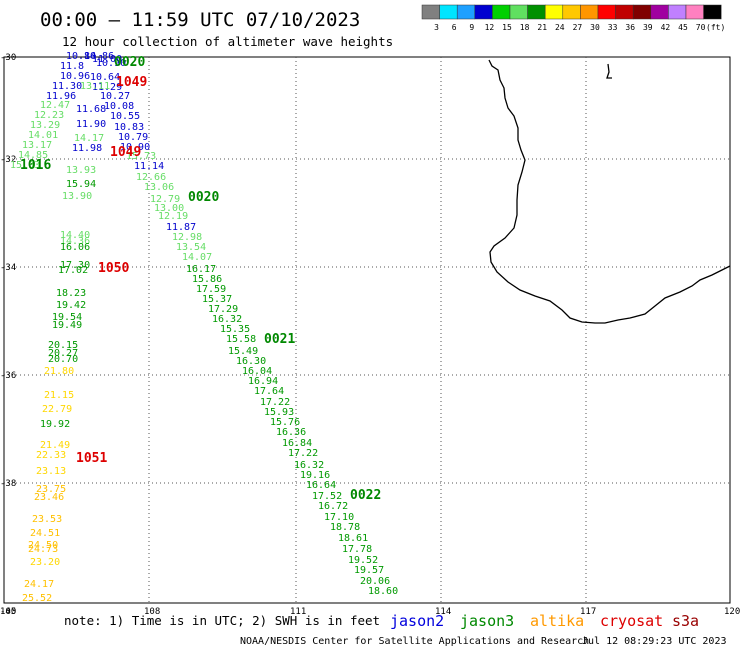 The height and width of the screenshot is (654, 740). I want to click on swh-value-label: 15.76, so click(285, 422).